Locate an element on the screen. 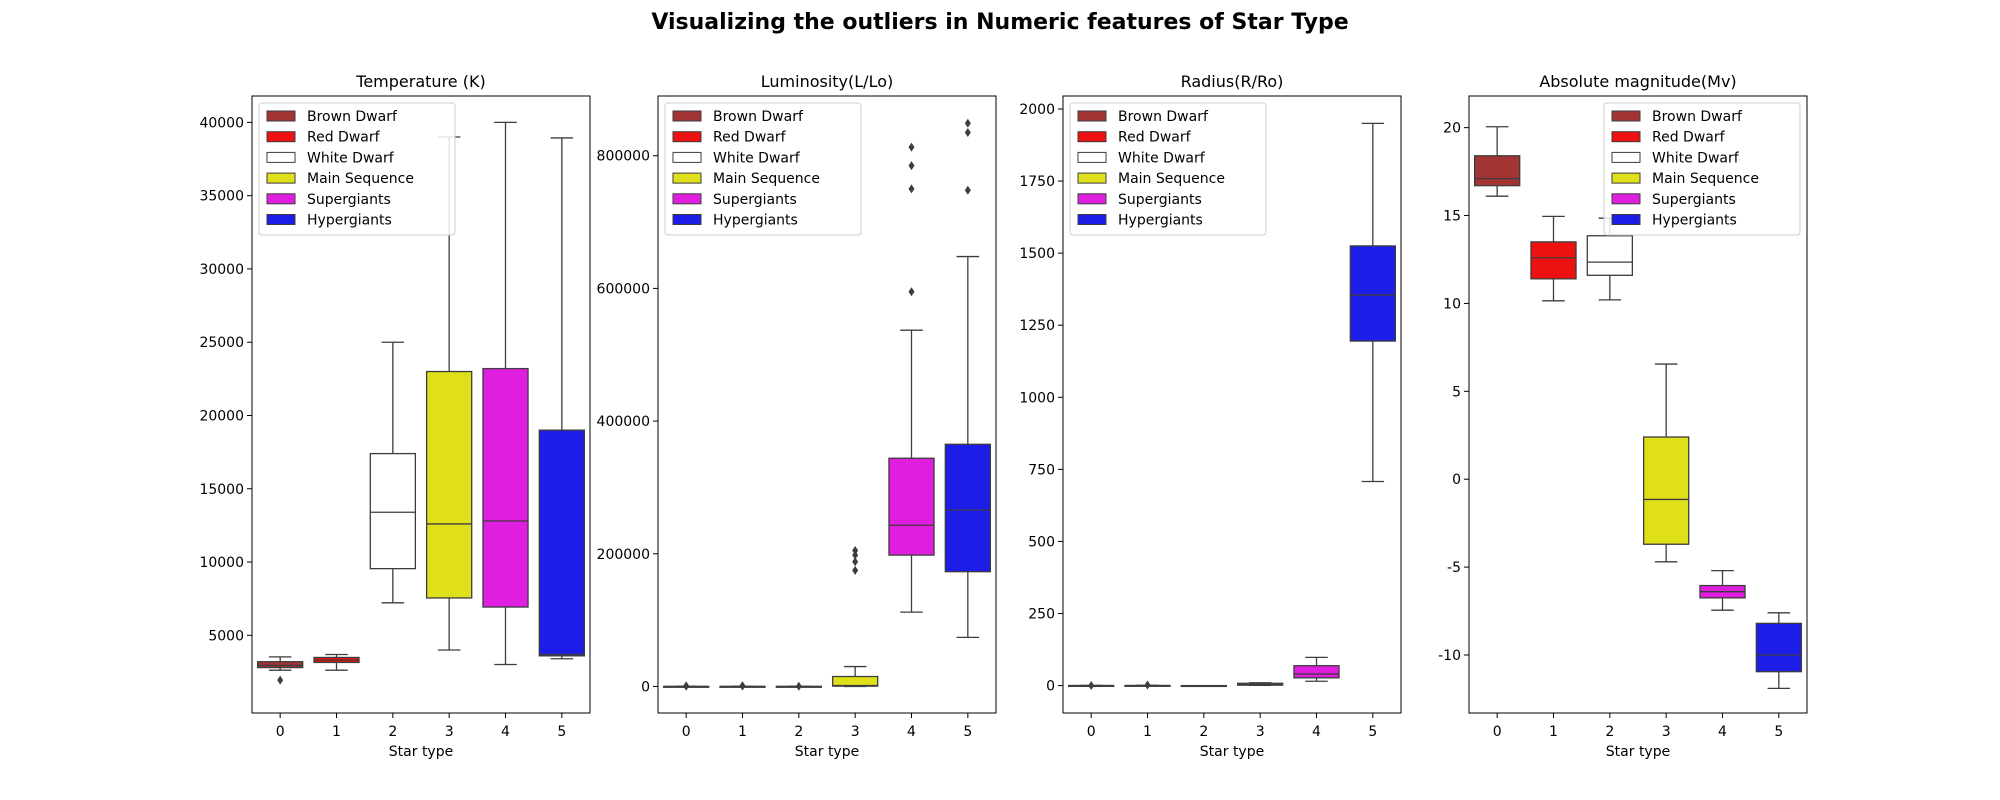 The height and width of the screenshot is (800, 2000). y-tick-label: 800000 is located at coordinates (623, 157).